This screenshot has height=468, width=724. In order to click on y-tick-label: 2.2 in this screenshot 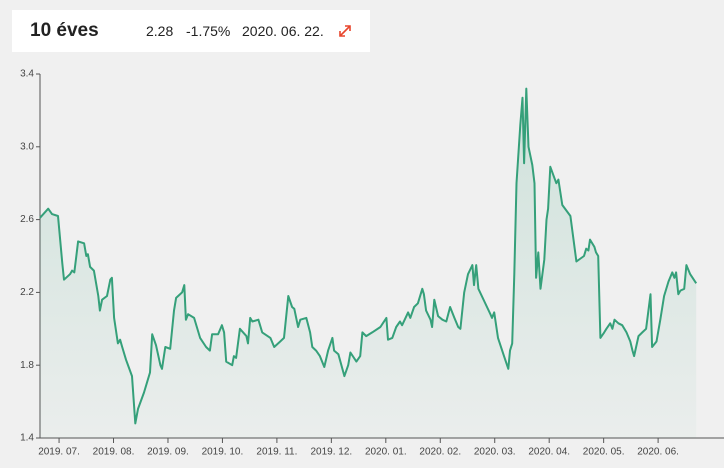, I will do `click(27, 292)`.